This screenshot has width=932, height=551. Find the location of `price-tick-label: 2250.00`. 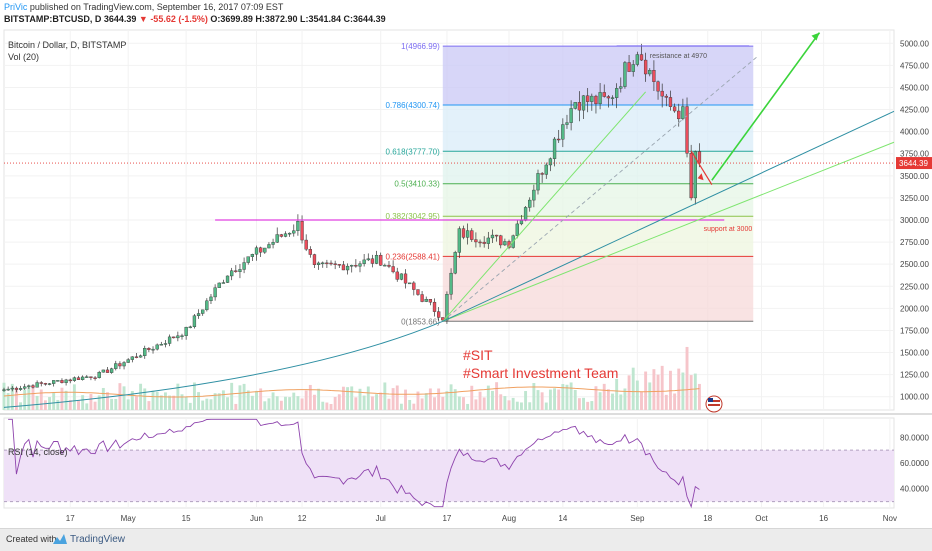

price-tick-label: 2250.00 is located at coordinates (914, 286).